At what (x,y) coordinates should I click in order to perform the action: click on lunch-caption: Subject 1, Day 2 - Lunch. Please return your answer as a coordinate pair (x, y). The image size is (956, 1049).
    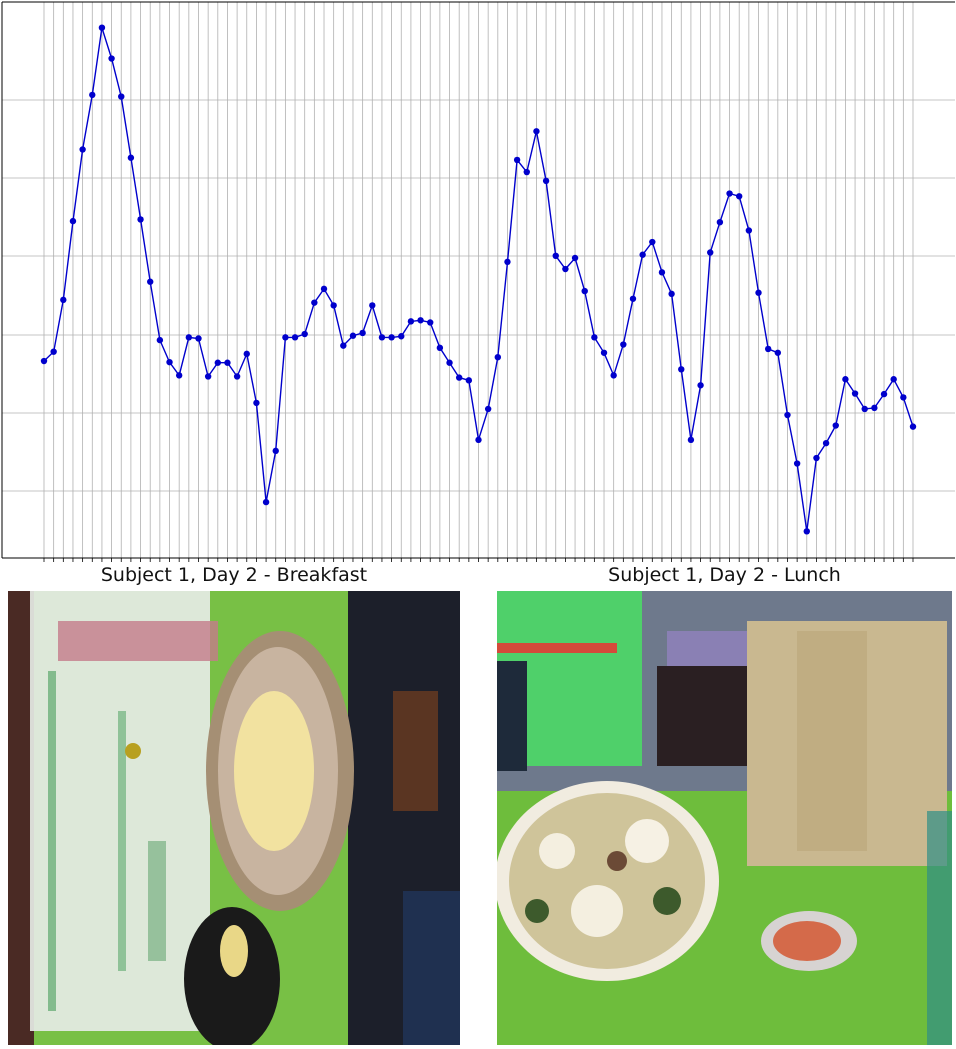
    Looking at the image, I should click on (724, 575).